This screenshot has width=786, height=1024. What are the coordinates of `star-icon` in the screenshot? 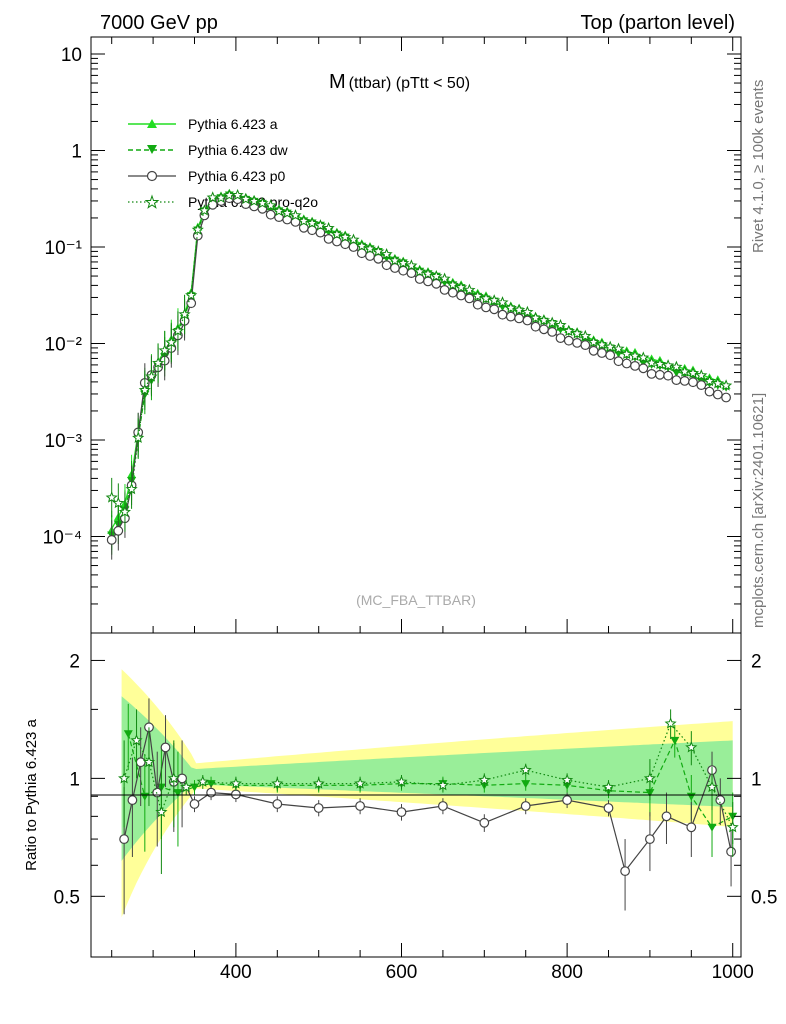 It's located at (152, 201).